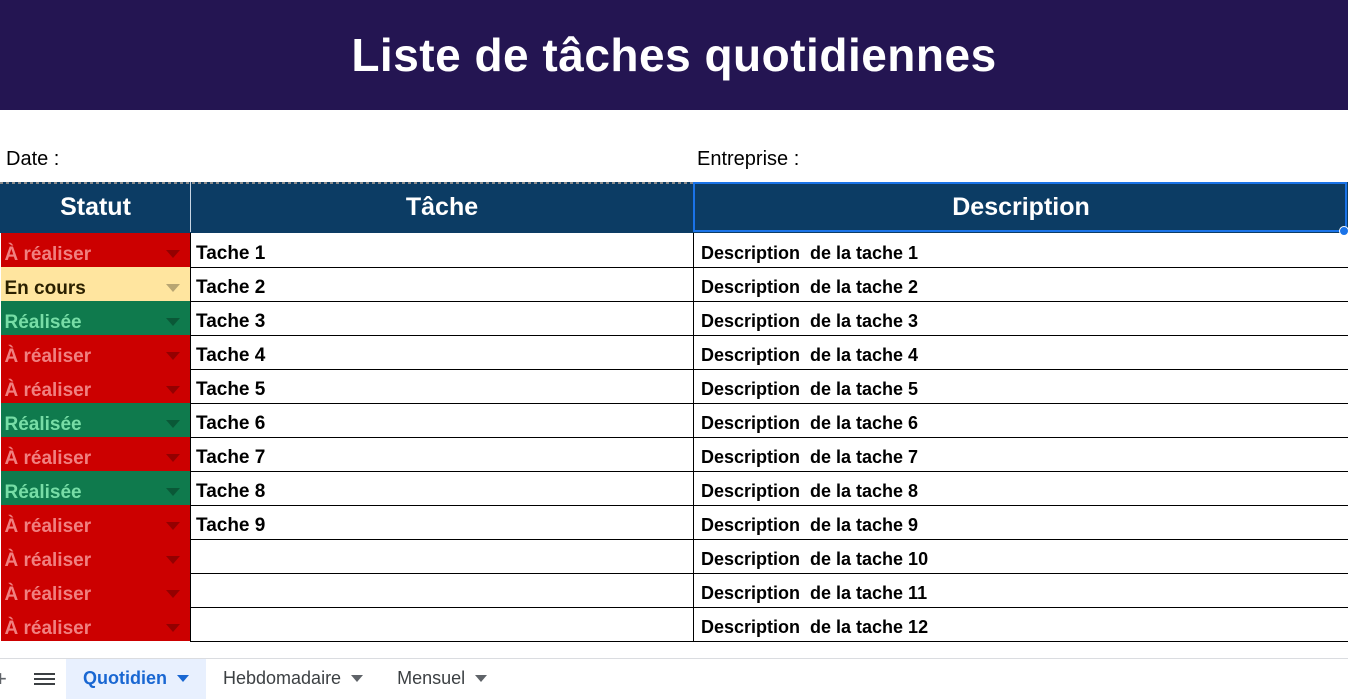  Describe the element at coordinates (1021, 624) in the screenshot. I see `cell-description: Description de la tache 12` at that location.